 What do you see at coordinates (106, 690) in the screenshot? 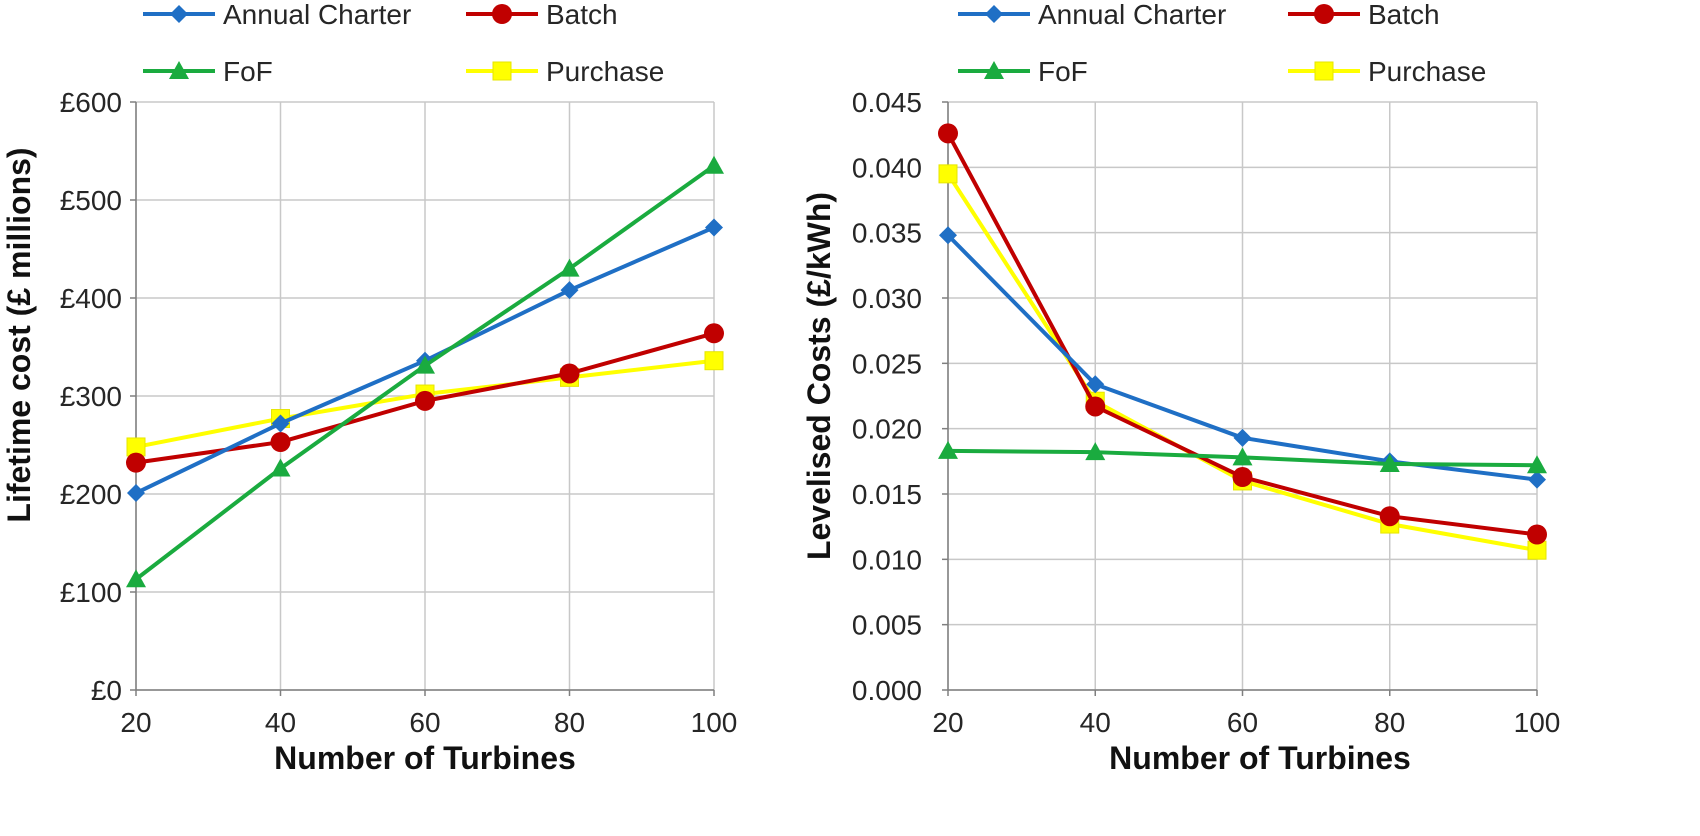
I see `y-tick-label: £0` at bounding box center [106, 690].